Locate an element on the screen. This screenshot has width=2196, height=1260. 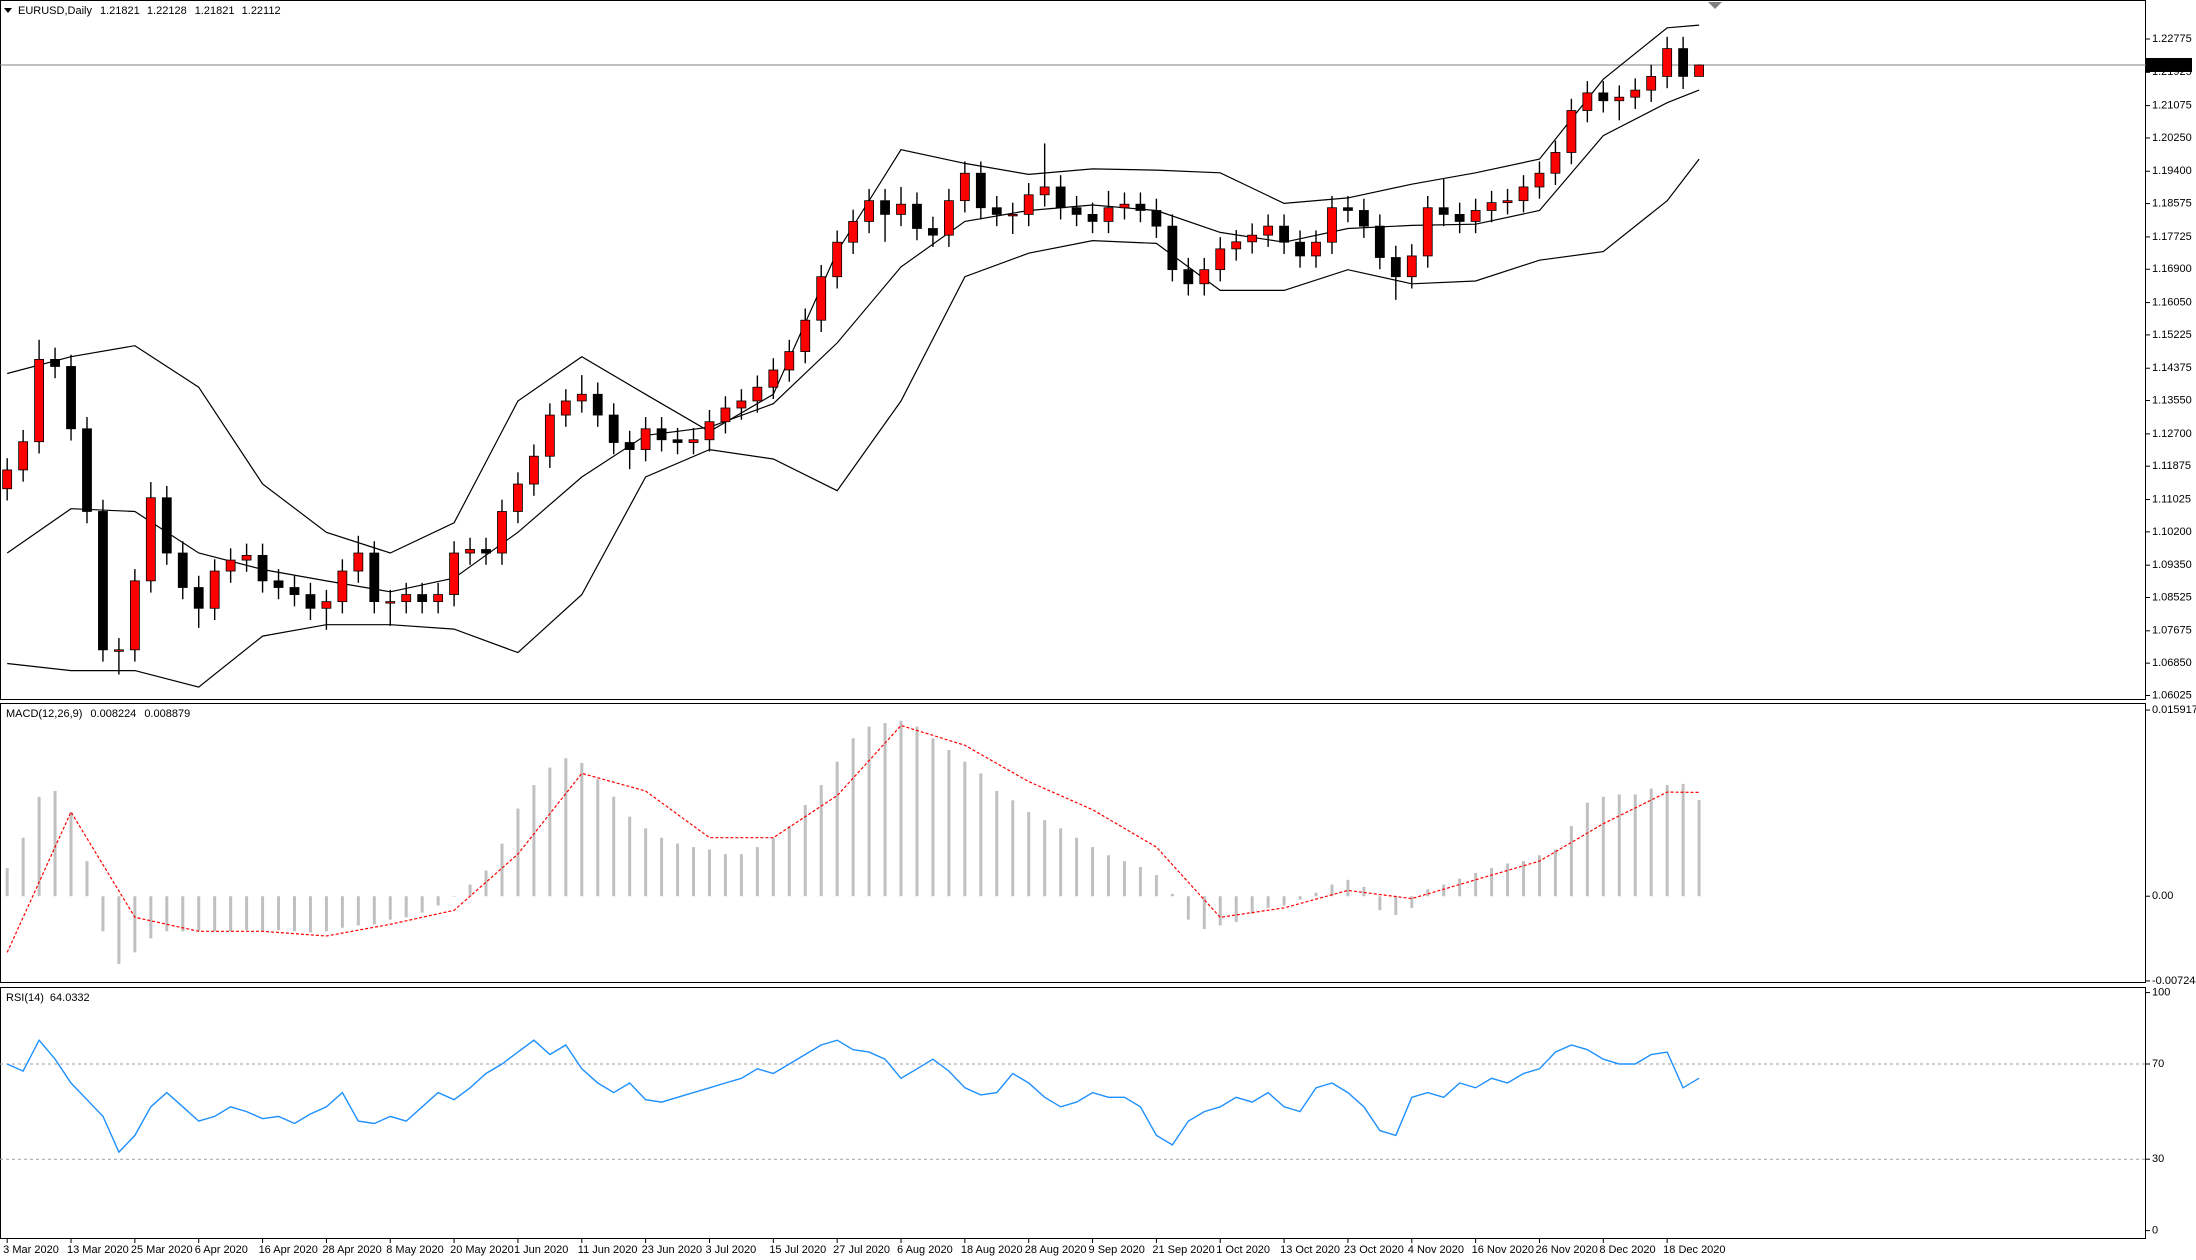
y-tick-label: 1.09350 is located at coordinates (2172, 565).